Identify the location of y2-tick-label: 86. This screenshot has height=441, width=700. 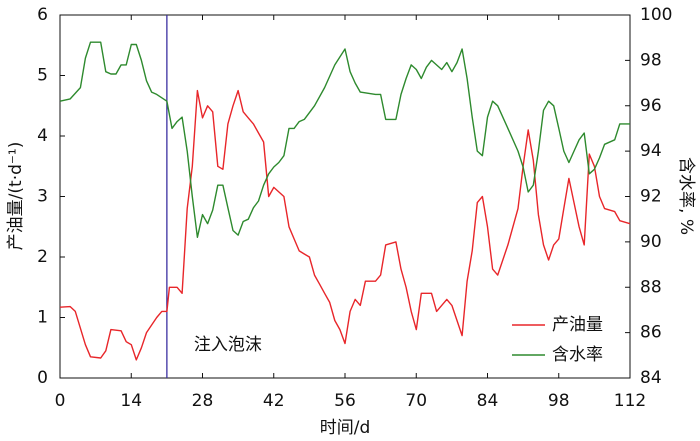
(651, 333).